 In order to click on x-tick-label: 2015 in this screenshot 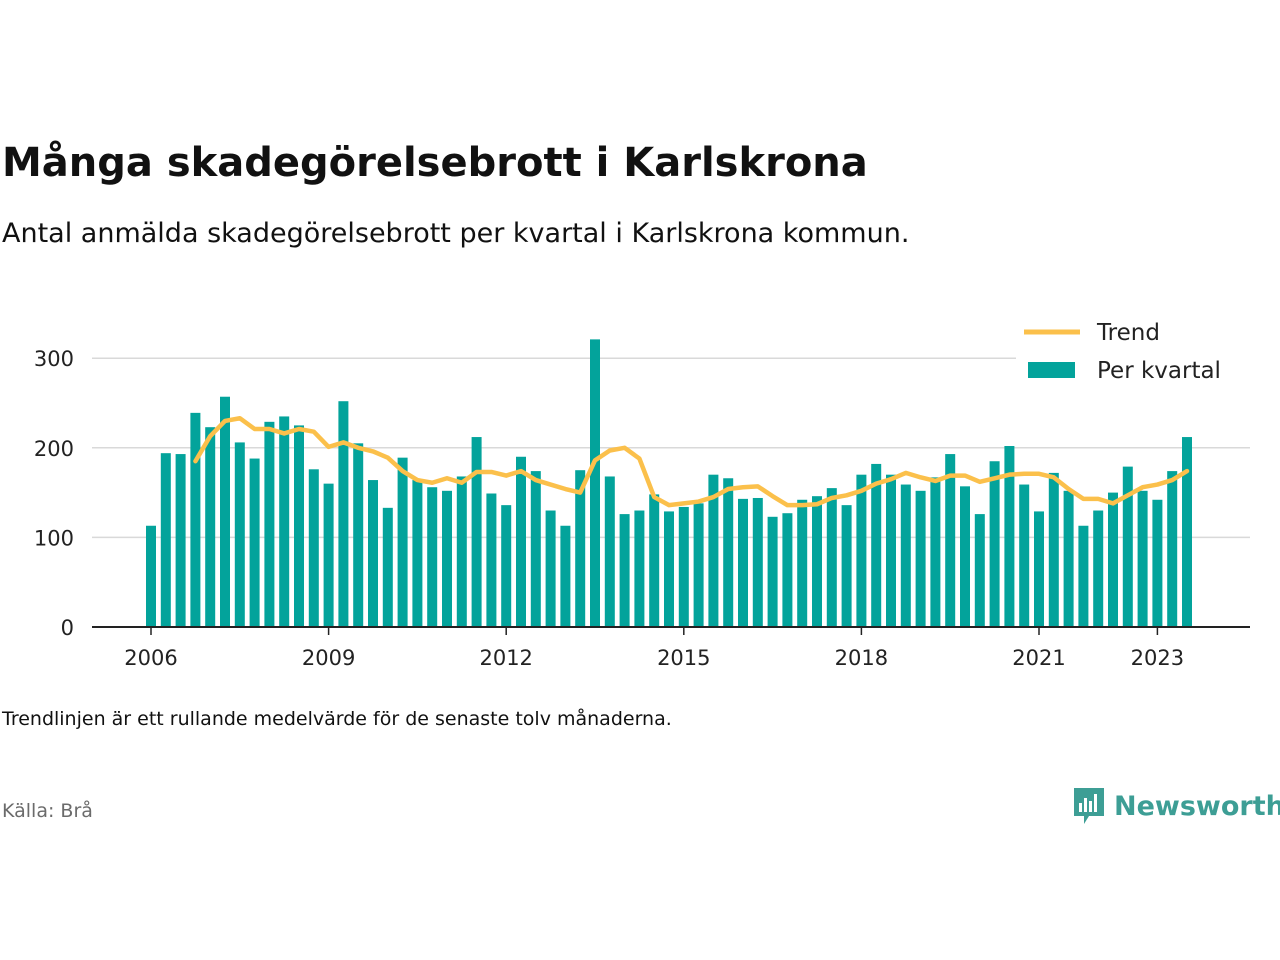, I will do `click(683, 658)`.